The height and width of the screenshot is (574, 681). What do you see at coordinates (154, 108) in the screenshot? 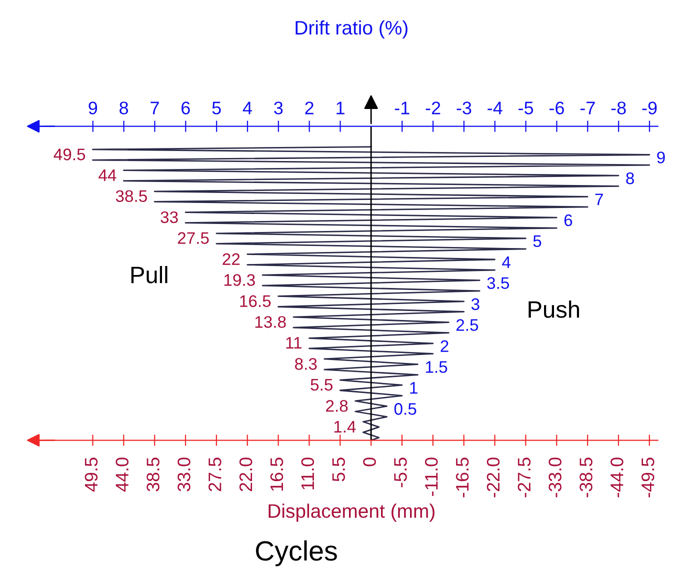
I see `x2-tick-label: 7` at bounding box center [154, 108].